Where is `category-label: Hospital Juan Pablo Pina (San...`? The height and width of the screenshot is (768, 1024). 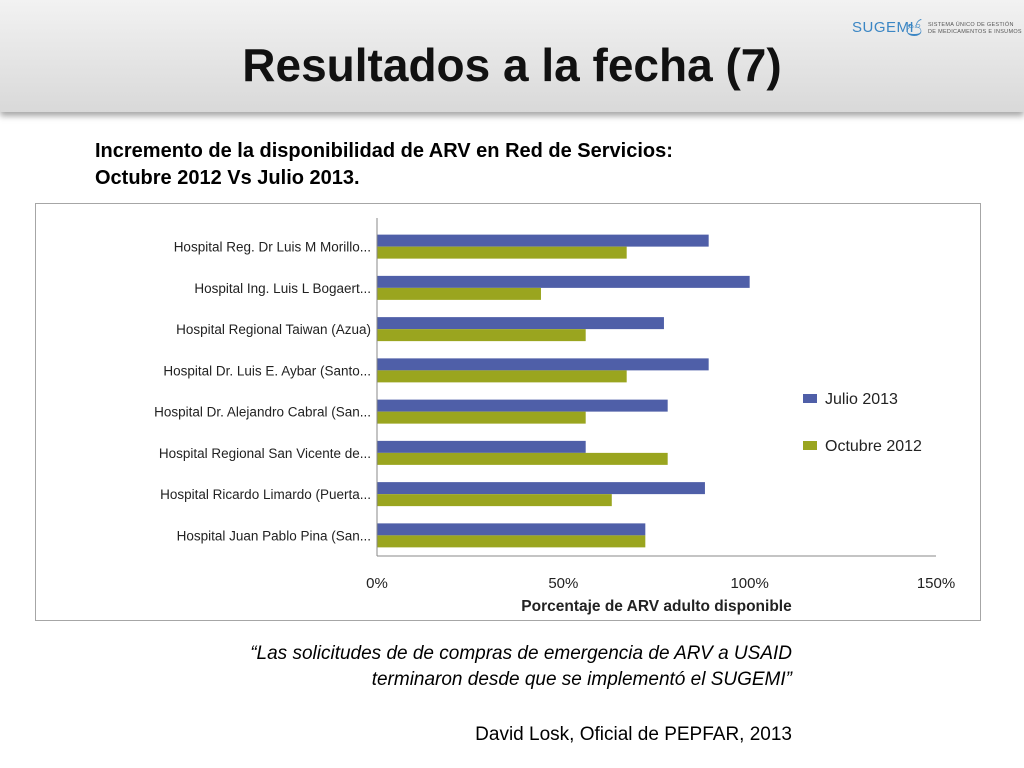
category-label: Hospital Juan Pablo Pina (San... is located at coordinates (274, 535).